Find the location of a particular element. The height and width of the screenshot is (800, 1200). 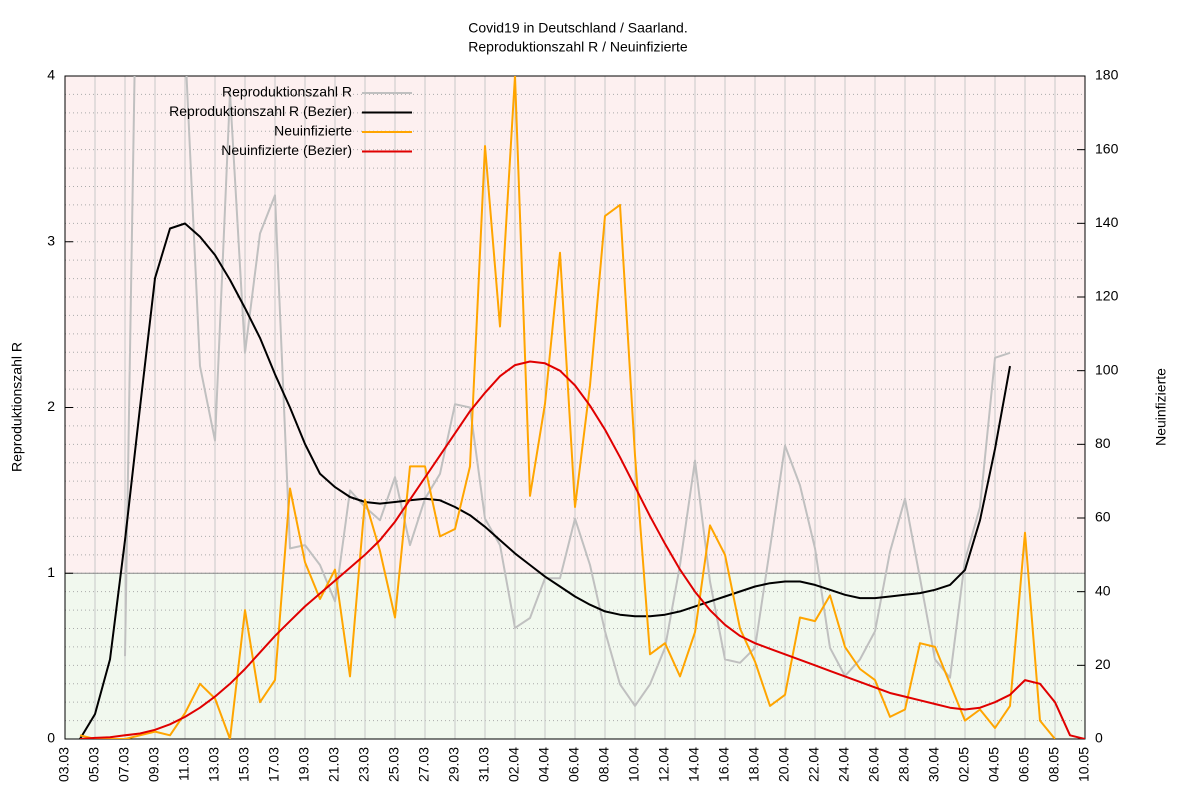

y2-tick-label: 80 is located at coordinates (1103, 443).